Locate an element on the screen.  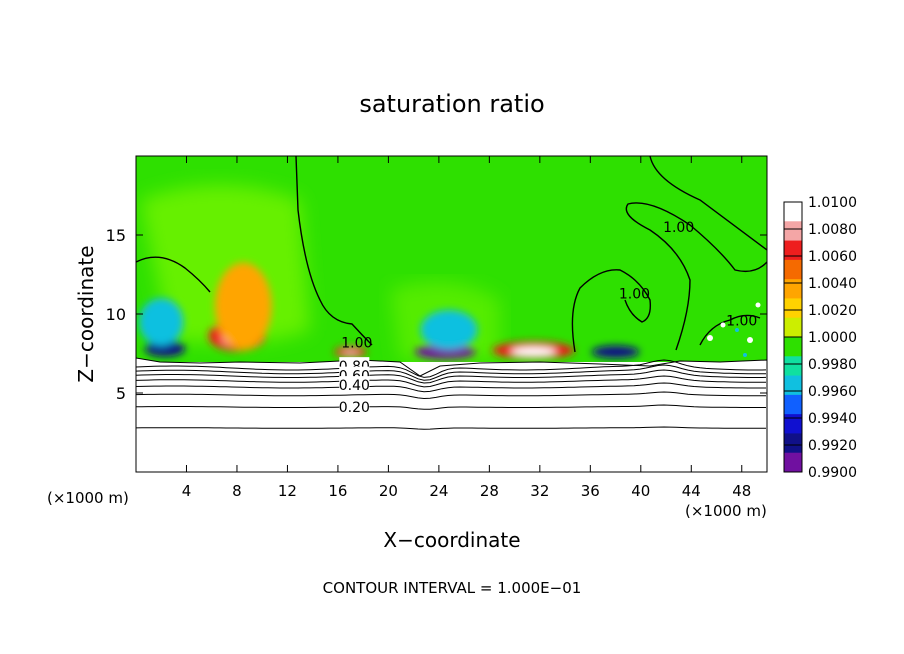
contour-1-top-right is located at coordinates (708, 203).